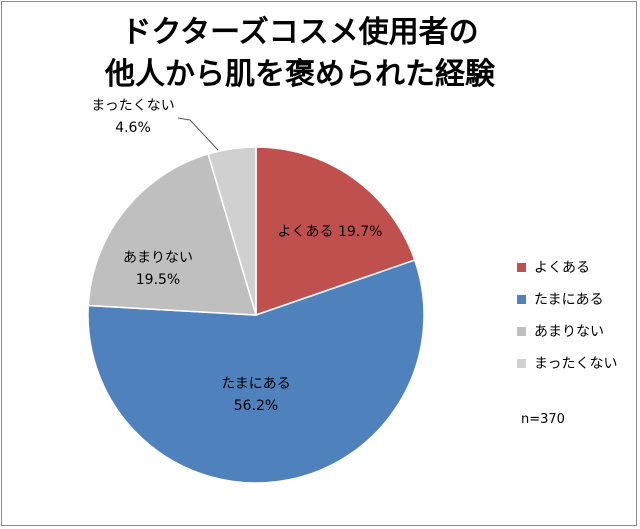 The image size is (640, 529). I want to click on legend-item-sometimes: たまにある, so click(560, 299).